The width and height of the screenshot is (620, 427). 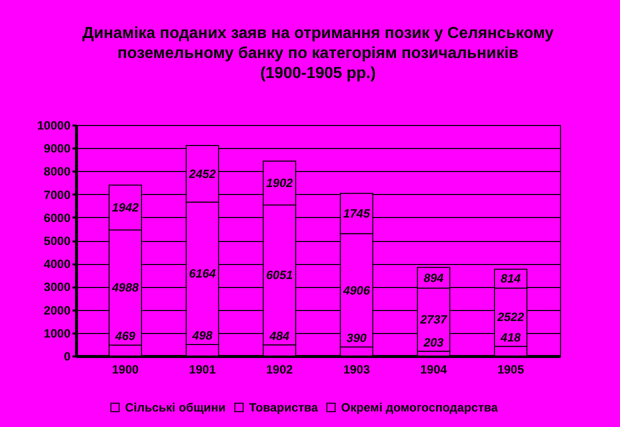 I want to click on data-label: 814, so click(x=511, y=279).